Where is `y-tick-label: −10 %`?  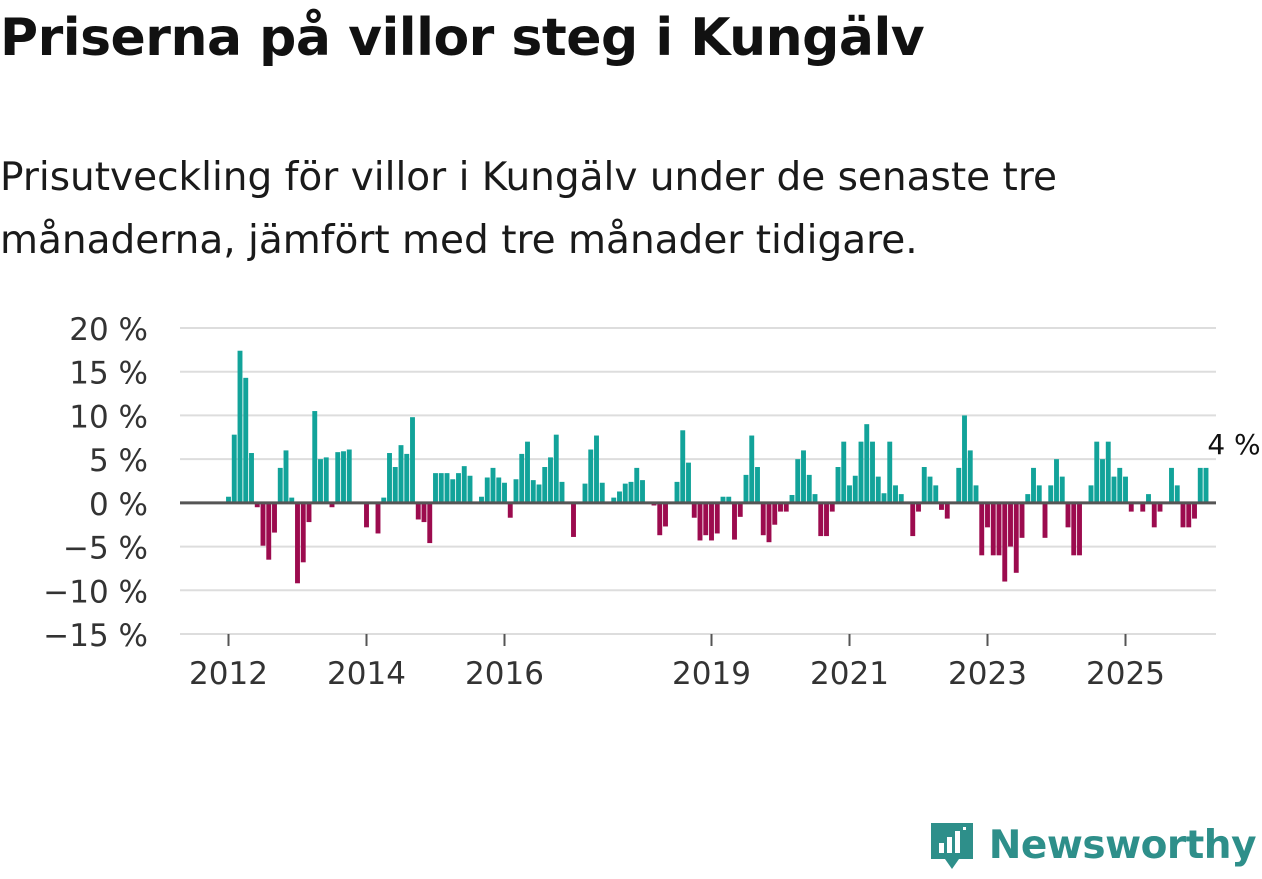 y-tick-label: −10 % is located at coordinates (95, 592).